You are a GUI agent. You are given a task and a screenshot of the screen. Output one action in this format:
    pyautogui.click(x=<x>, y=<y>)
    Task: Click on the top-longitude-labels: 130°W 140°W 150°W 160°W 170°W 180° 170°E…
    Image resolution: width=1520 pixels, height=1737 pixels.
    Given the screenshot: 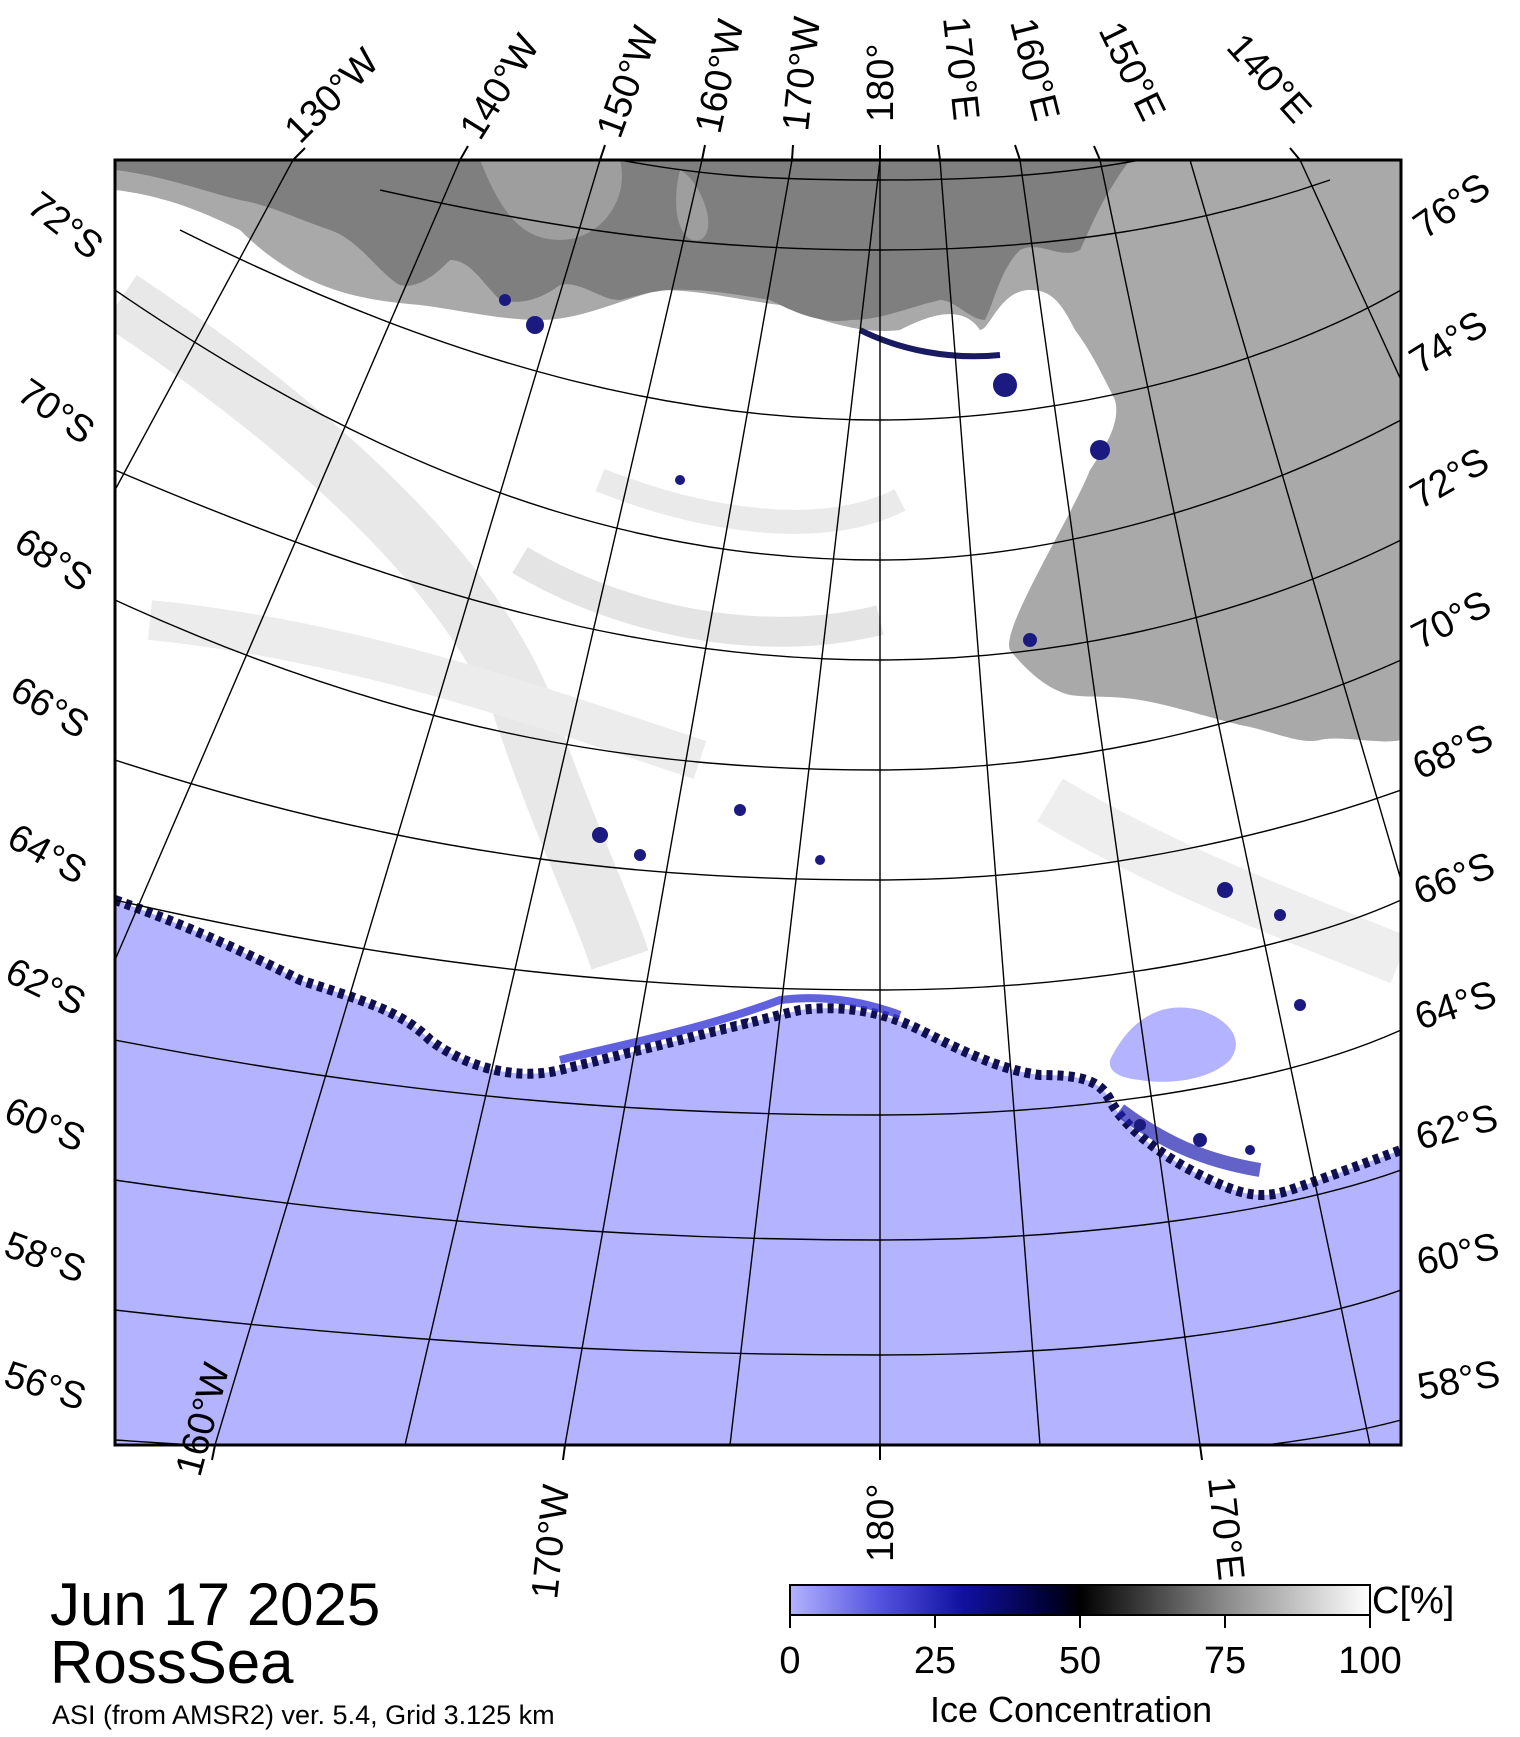 What is the action you would take?
    pyautogui.click(x=798, y=82)
    